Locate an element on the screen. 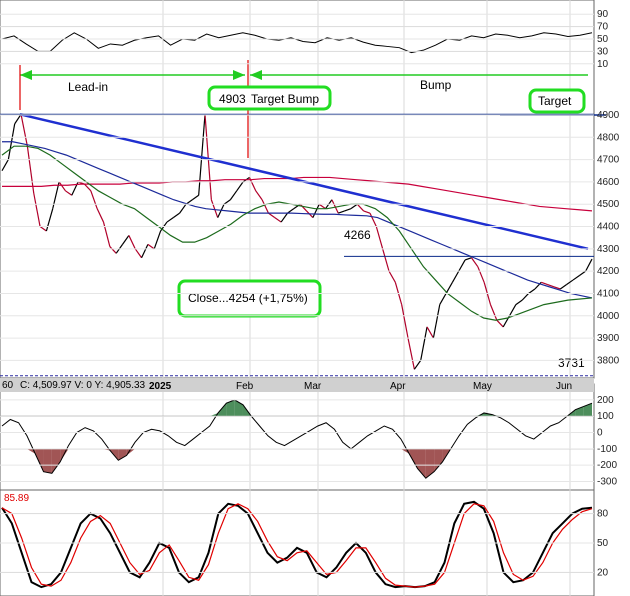  target-bump-value: 4903 is located at coordinates (232, 99).